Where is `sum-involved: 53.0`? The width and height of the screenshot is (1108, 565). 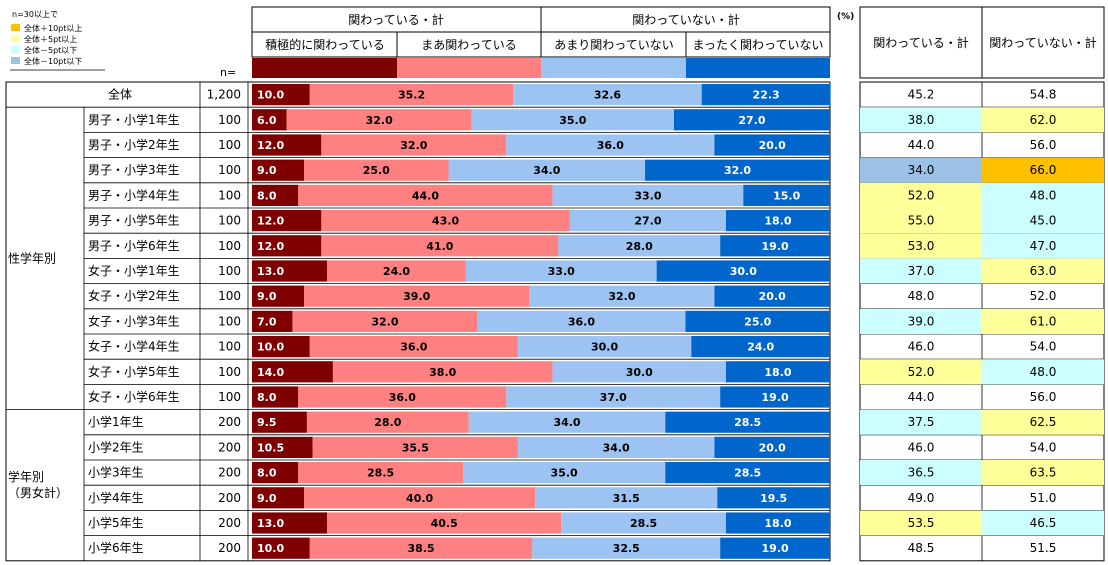
sum-involved: 53.0 is located at coordinates (921, 246).